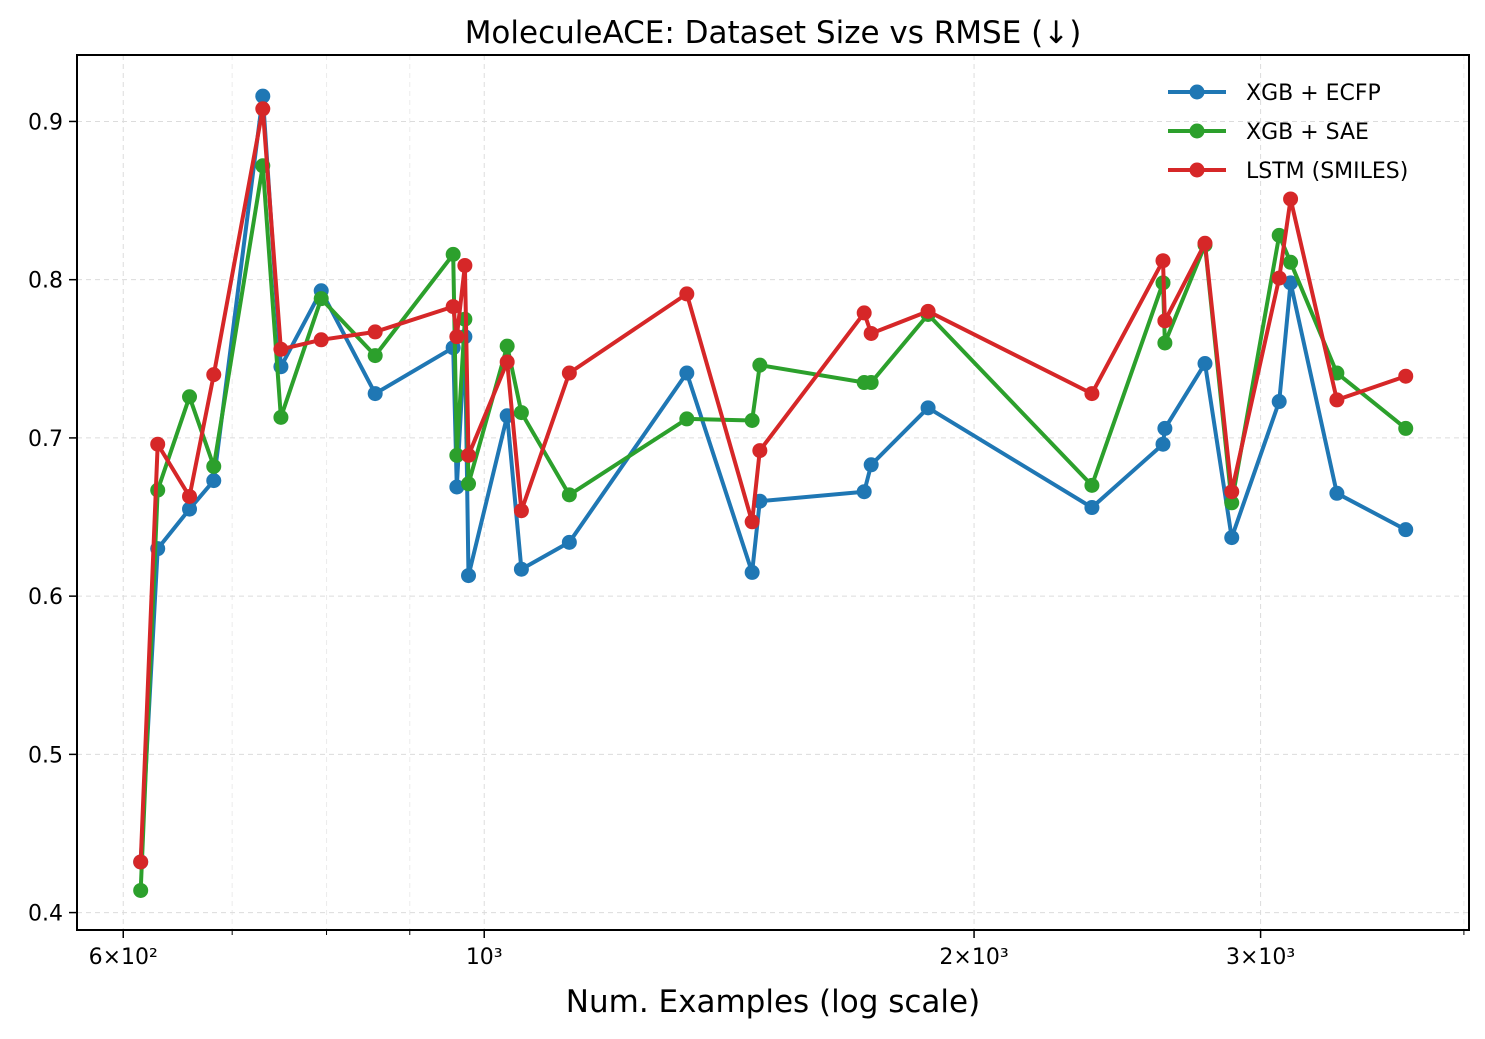 The height and width of the screenshot is (1039, 1485). What do you see at coordinates (1313, 93) in the screenshot?
I see `legend-label: XGB + ECFP` at bounding box center [1313, 93].